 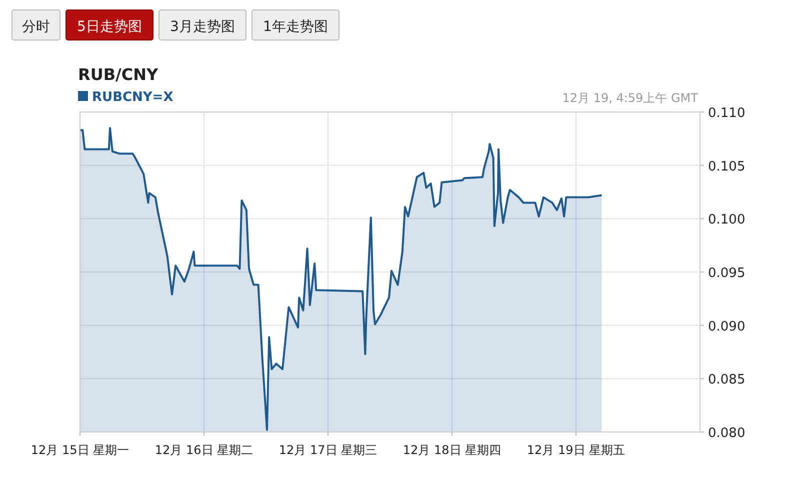 I want to click on text: 1年走势图, so click(x=295, y=27).